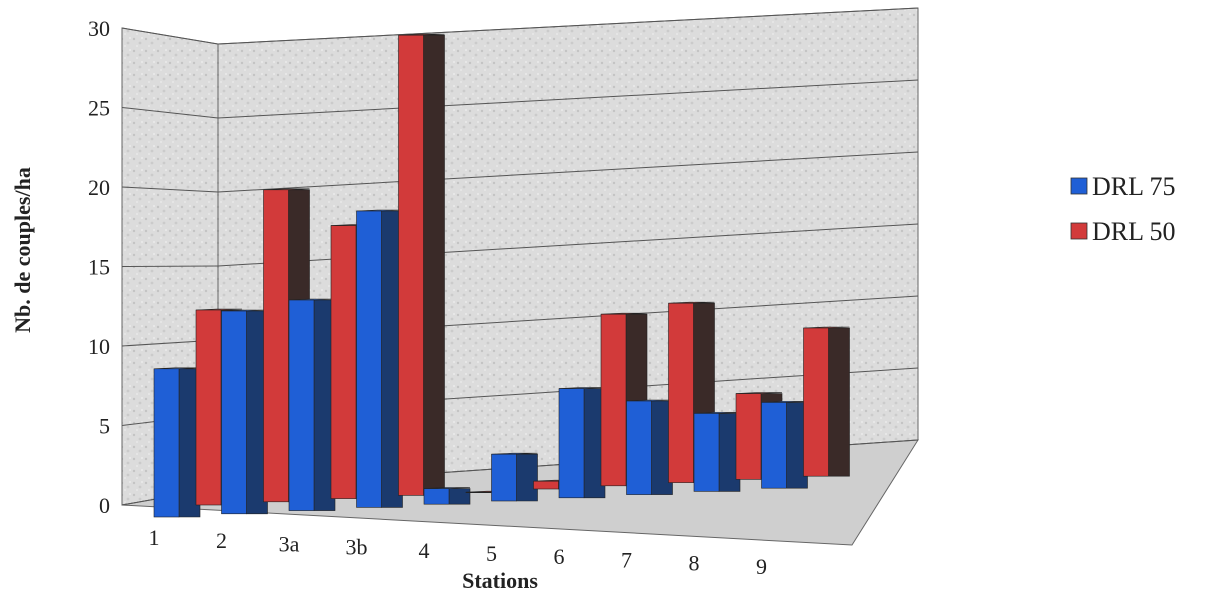 The image size is (1212, 598). What do you see at coordinates (22, 250) in the screenshot?
I see `y-axis-label: Nb. de couples/ha` at bounding box center [22, 250].